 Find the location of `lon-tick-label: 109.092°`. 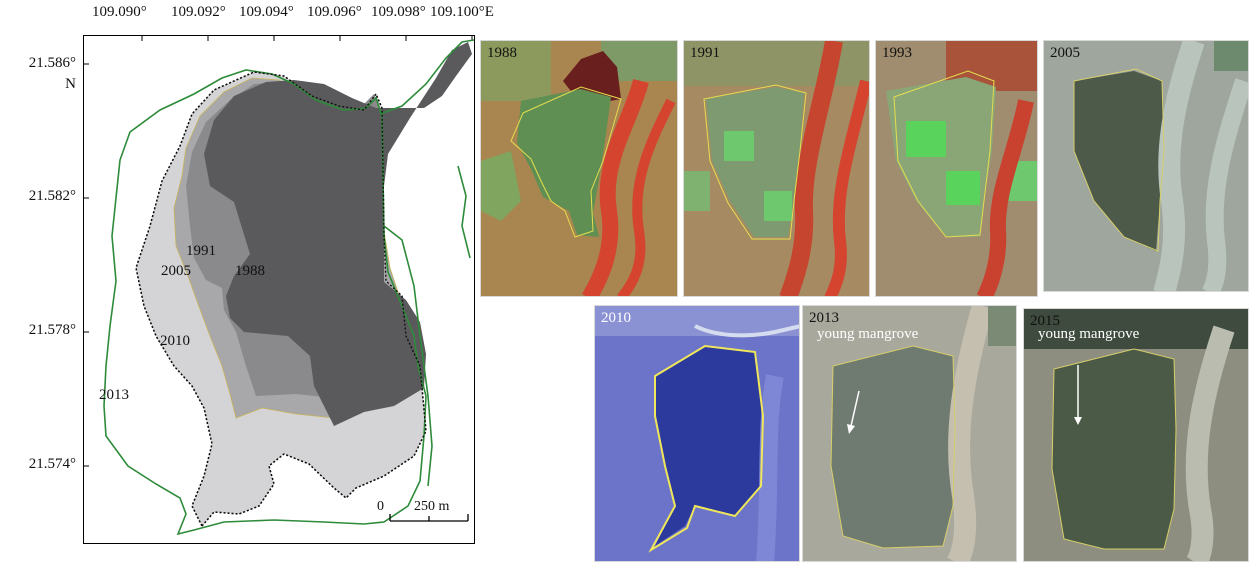

lon-tick-label: 109.092° is located at coordinates (198, 12).